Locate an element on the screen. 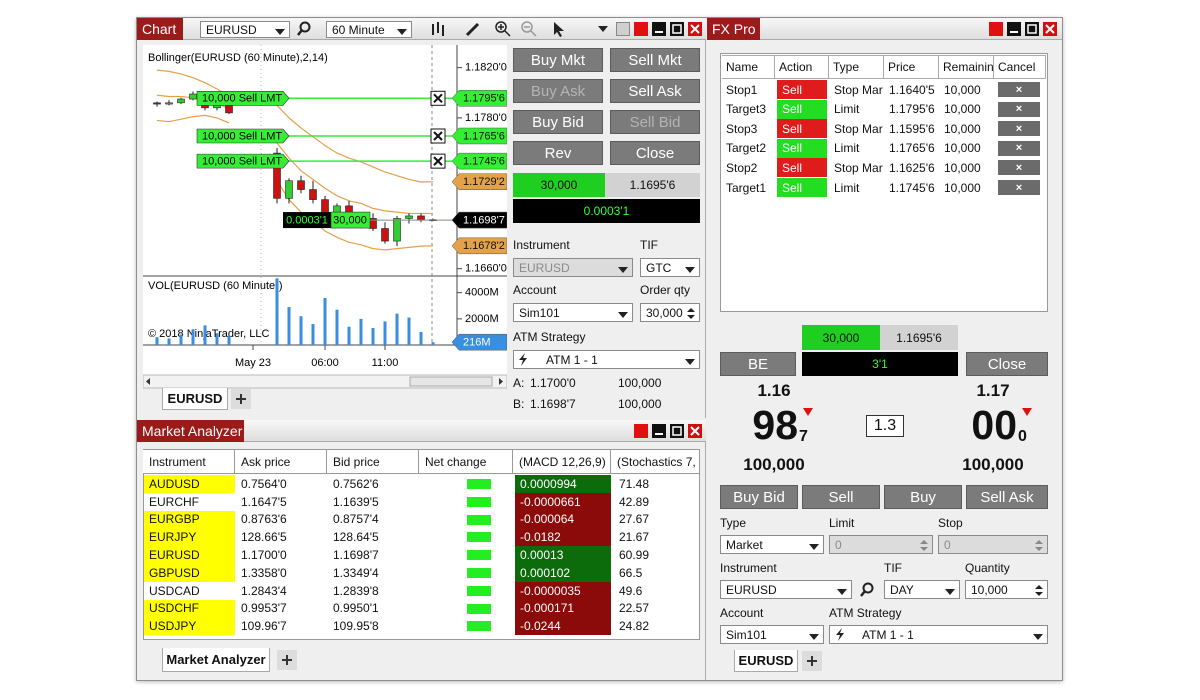  be-button: BE is located at coordinates (758, 364).